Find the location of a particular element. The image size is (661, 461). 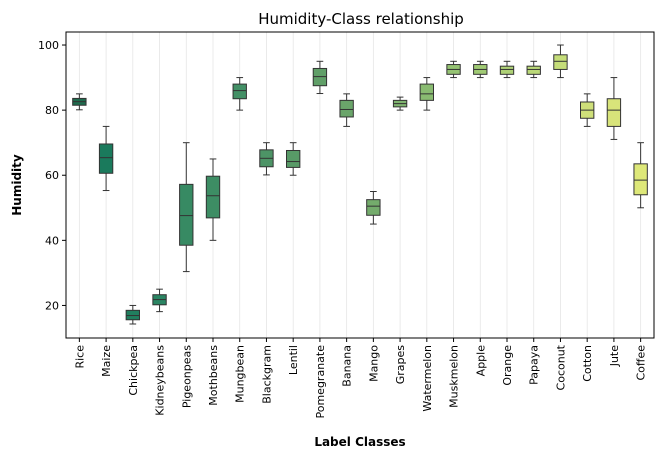

box-lentil is located at coordinates (293, 159).